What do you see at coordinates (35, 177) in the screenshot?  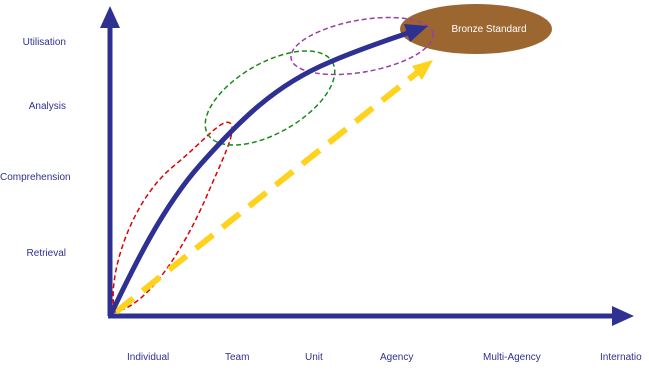 I see `y-label-comprehension: Comprehension` at bounding box center [35, 177].